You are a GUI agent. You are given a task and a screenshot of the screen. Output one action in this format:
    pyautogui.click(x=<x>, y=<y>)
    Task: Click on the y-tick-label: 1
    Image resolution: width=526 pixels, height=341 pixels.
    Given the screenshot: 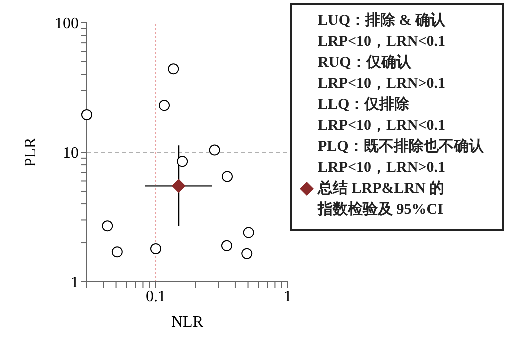 What is the action you would take?
    pyautogui.click(x=75, y=283)
    